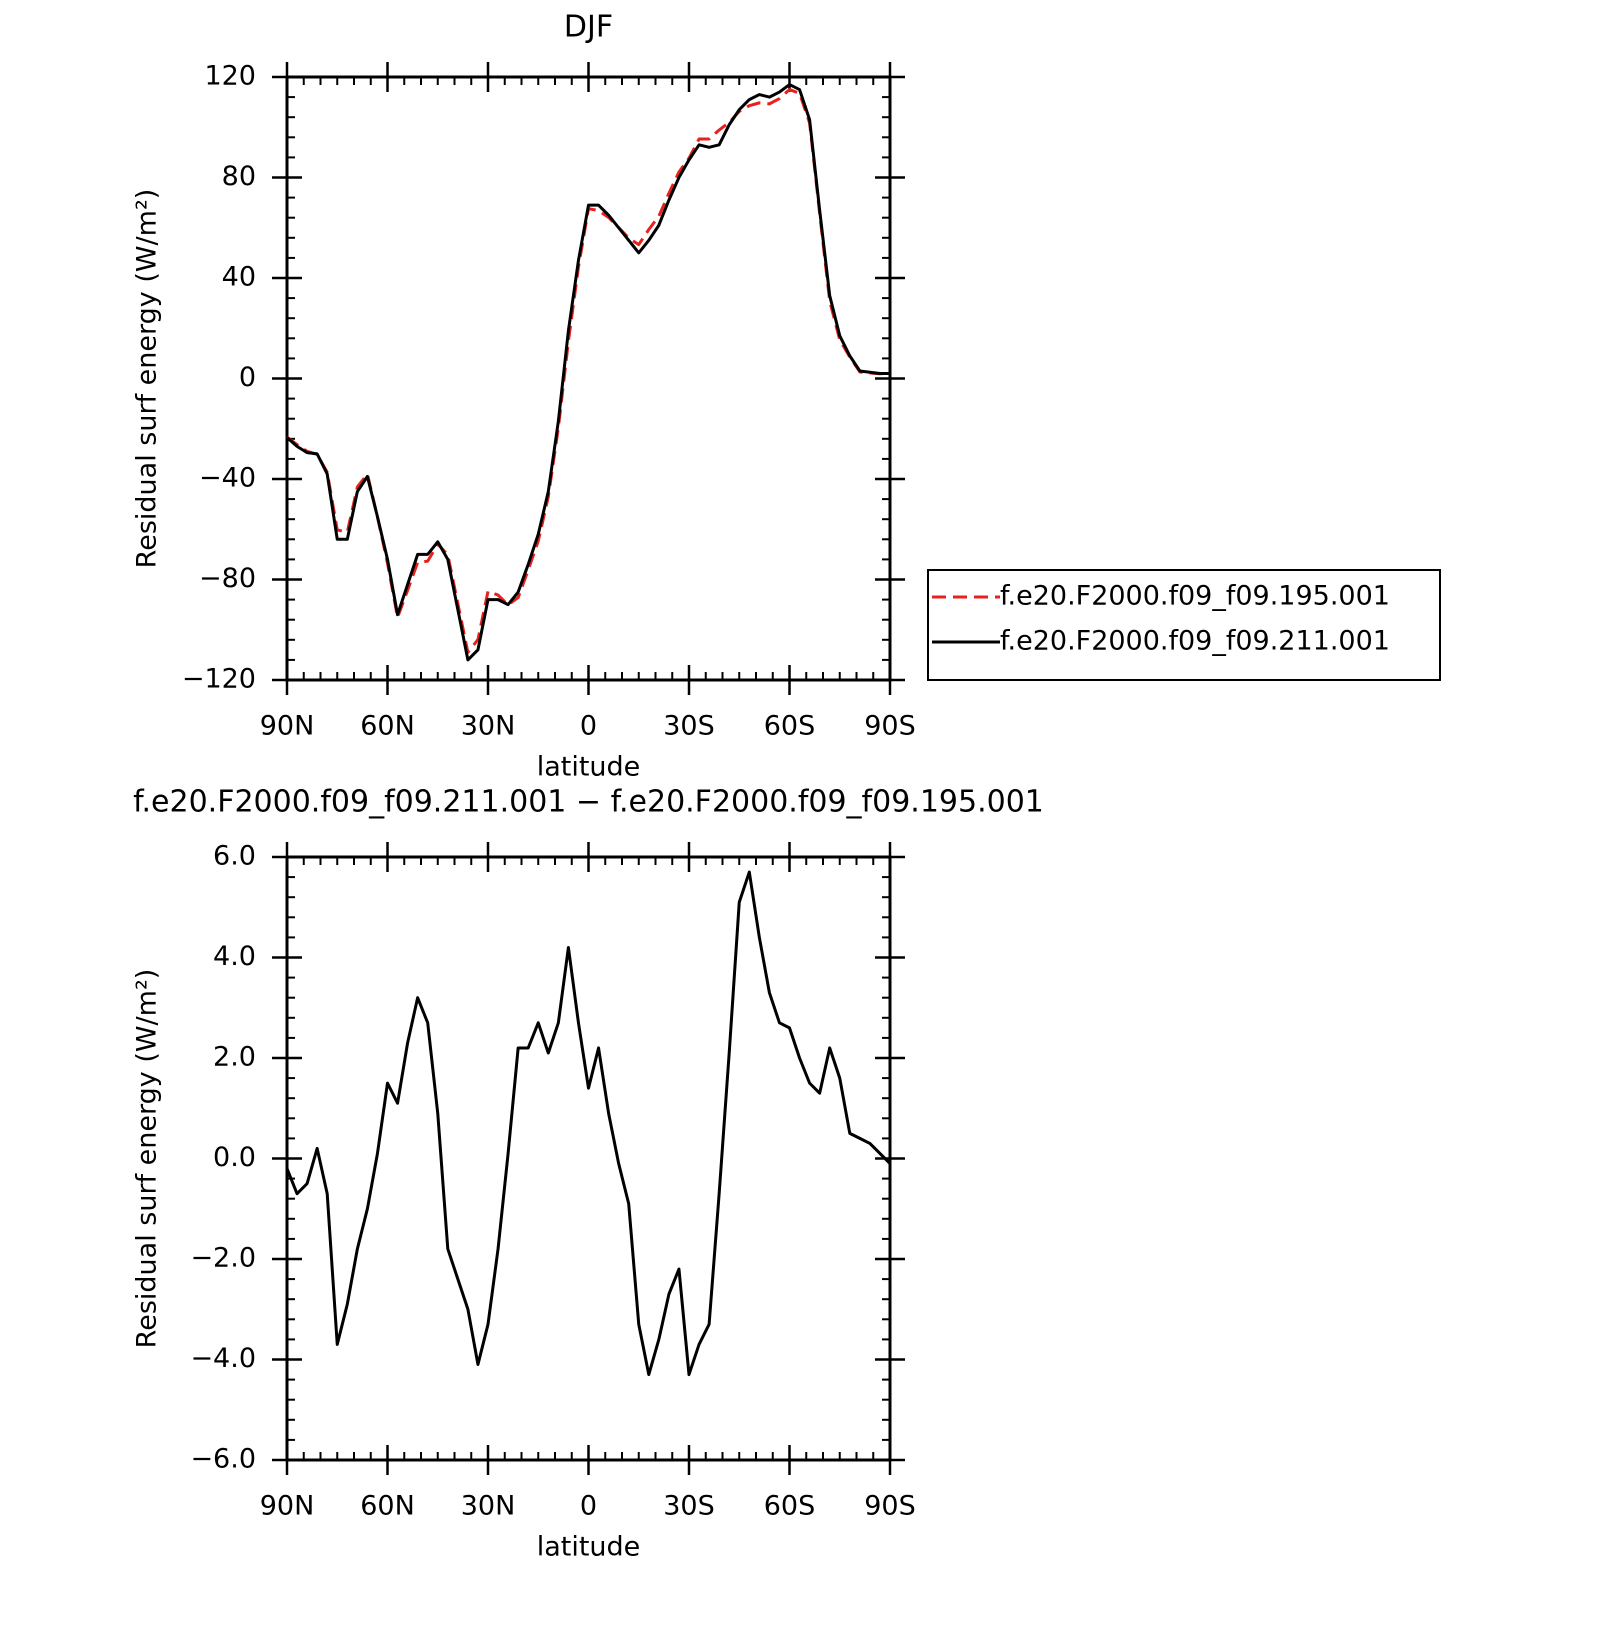 Image resolution: width=1613 pixels, height=1641 pixels. What do you see at coordinates (1184, 625) in the screenshot?
I see `legend-box` at bounding box center [1184, 625].